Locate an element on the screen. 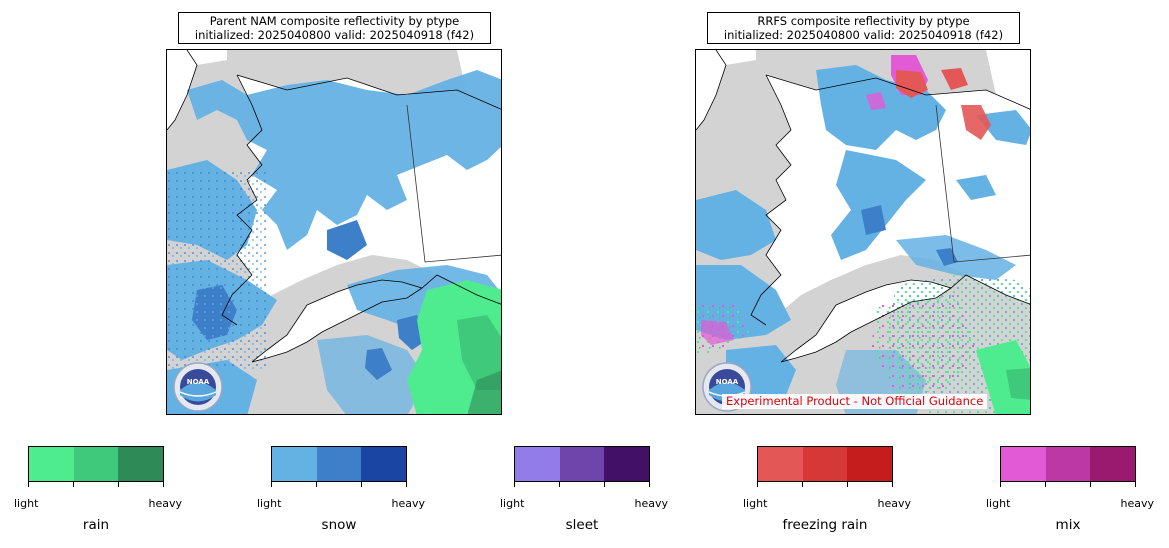  legend-sleet-title: sleet is located at coordinates (582, 525).